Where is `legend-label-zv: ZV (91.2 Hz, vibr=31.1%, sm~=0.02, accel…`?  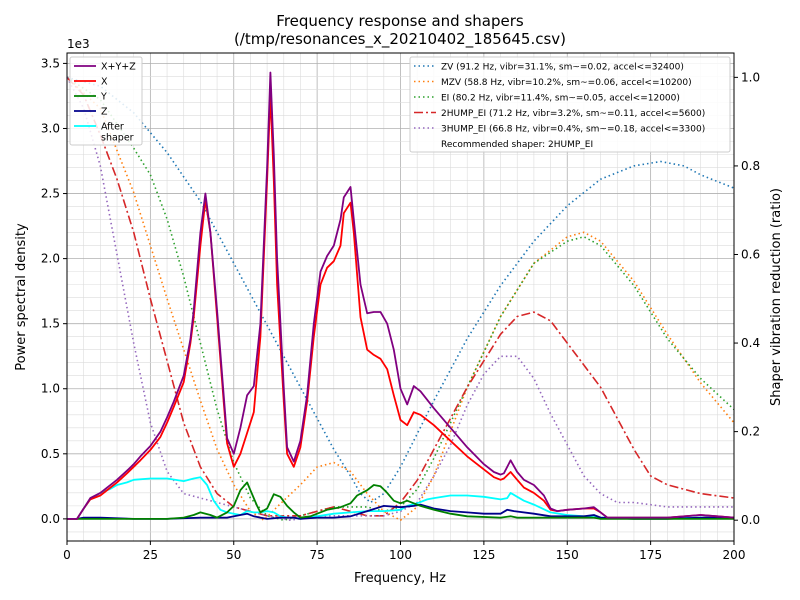 legend-label-zv: ZV (91.2 Hz, vibr=31.1%, sm~=0.02, accel… is located at coordinates (562, 68).